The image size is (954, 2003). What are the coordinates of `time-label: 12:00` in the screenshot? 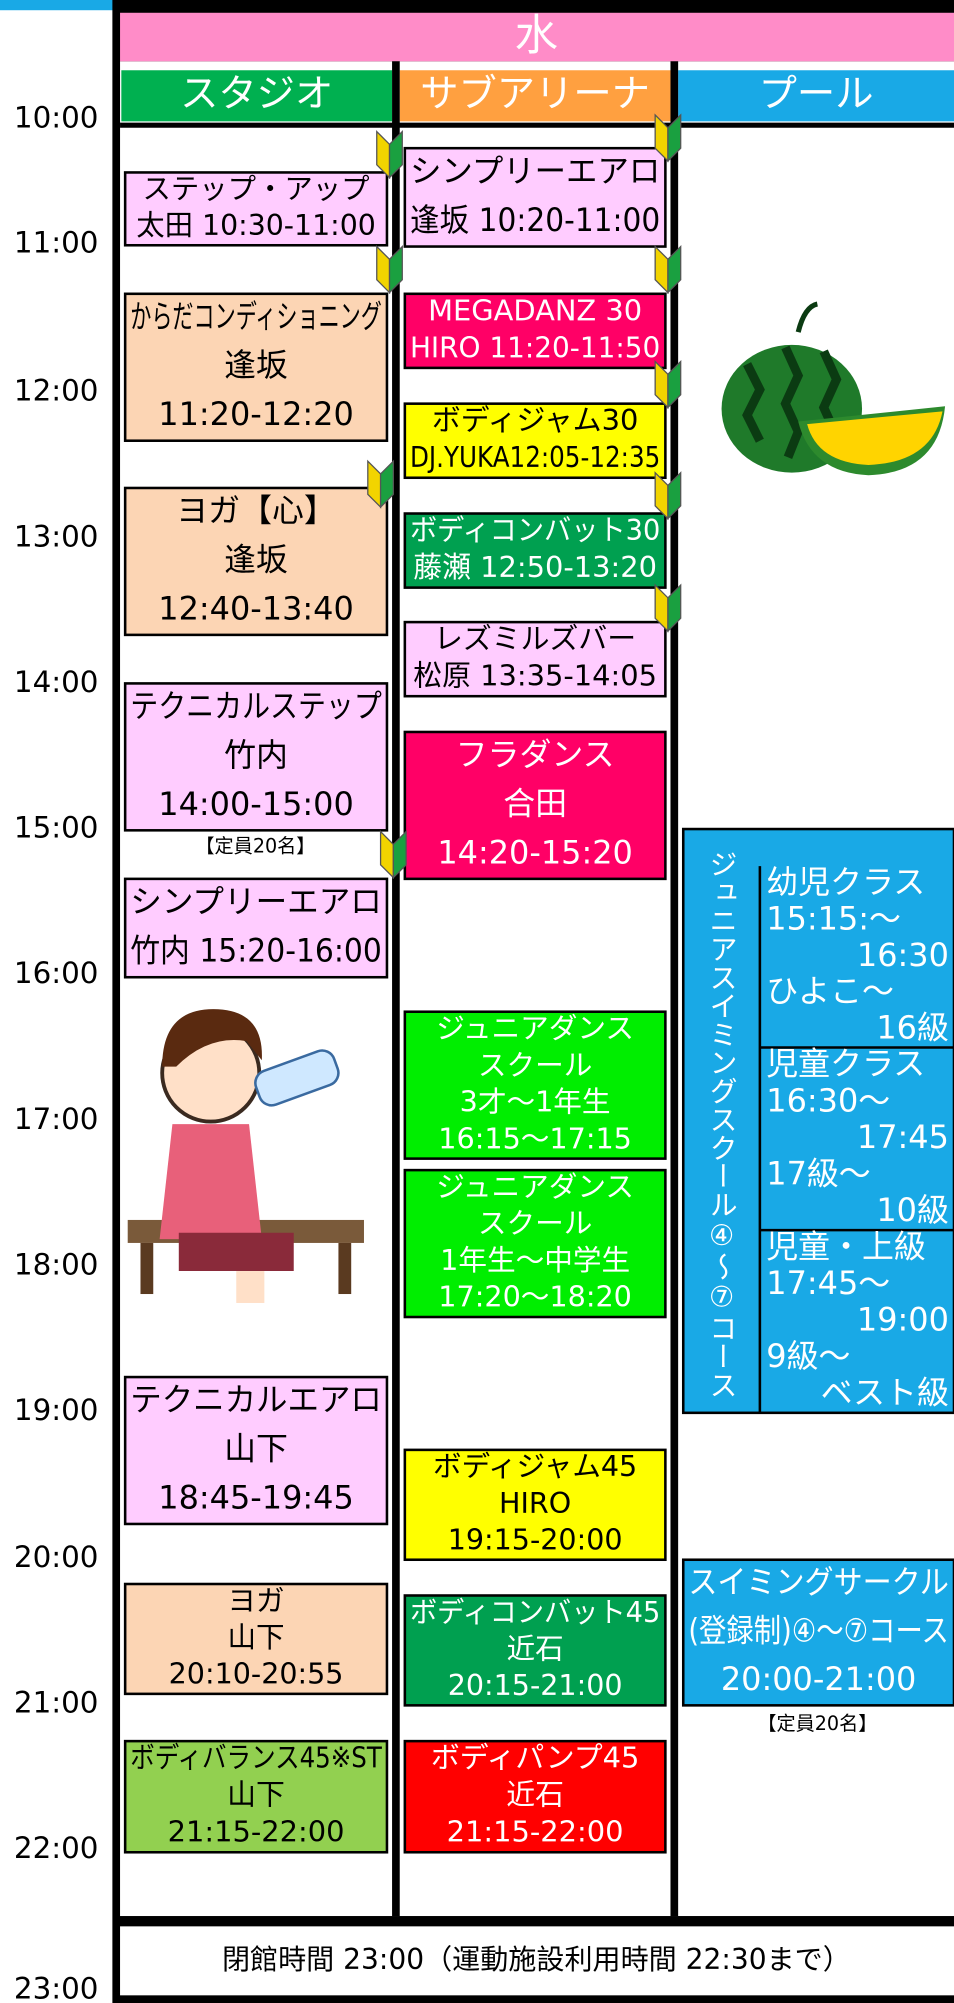 It's located at (56, 391).